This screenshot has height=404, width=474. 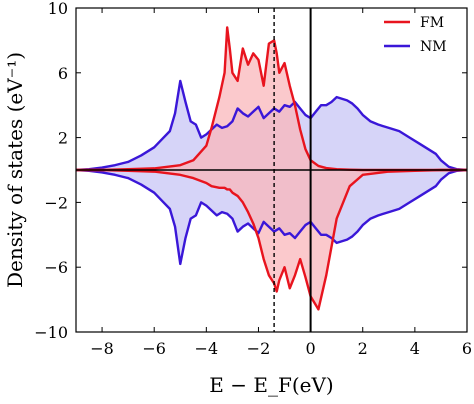 I want to click on y-tick-label: 6, so click(x=63, y=73).